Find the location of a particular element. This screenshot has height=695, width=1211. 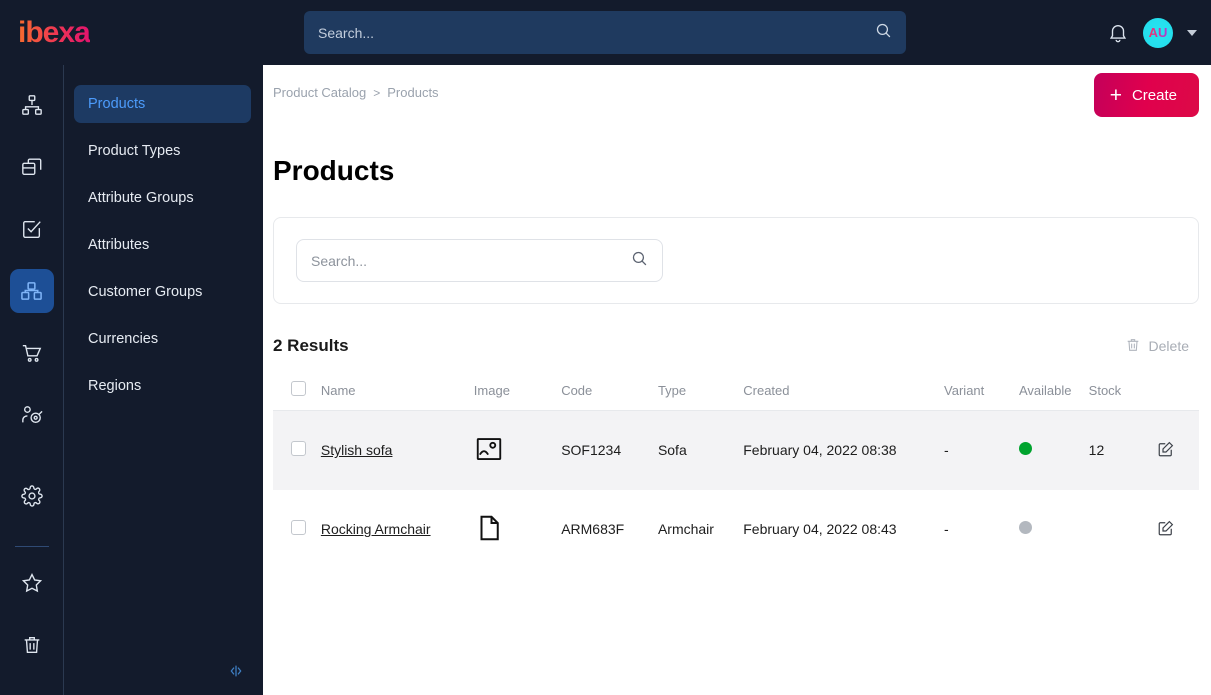

subnav-label: Regions is located at coordinates (115, 386).